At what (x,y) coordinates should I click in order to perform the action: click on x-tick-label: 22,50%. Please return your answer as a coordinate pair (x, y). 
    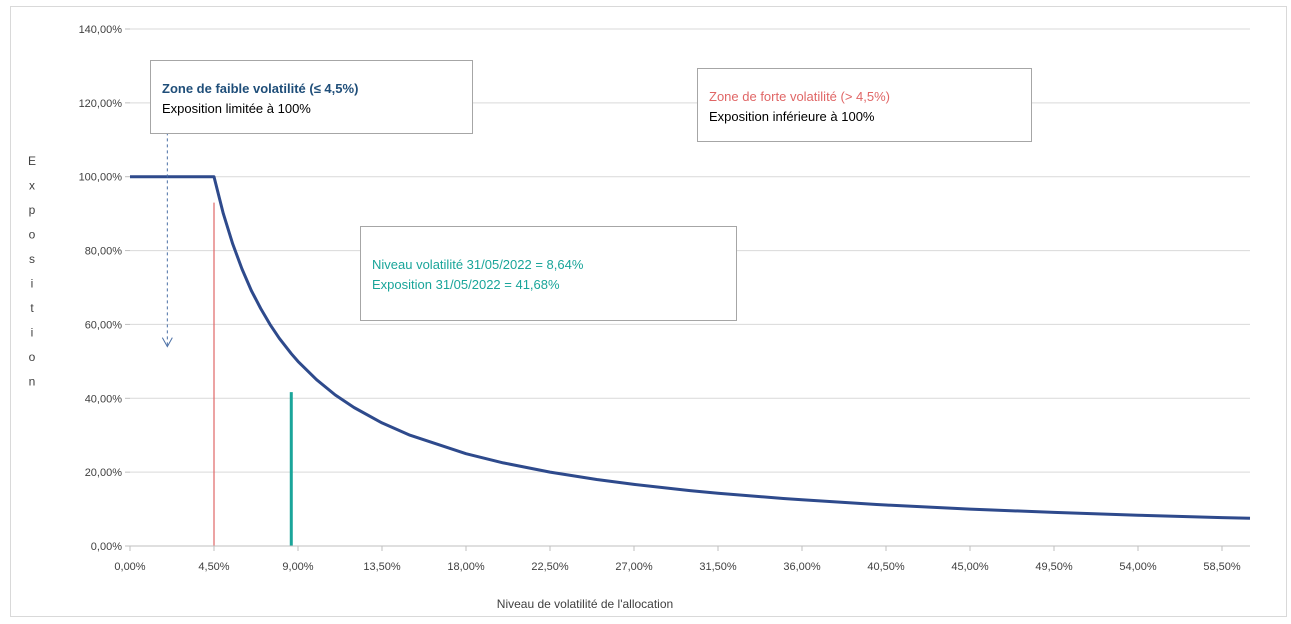
    Looking at the image, I should click on (550, 567).